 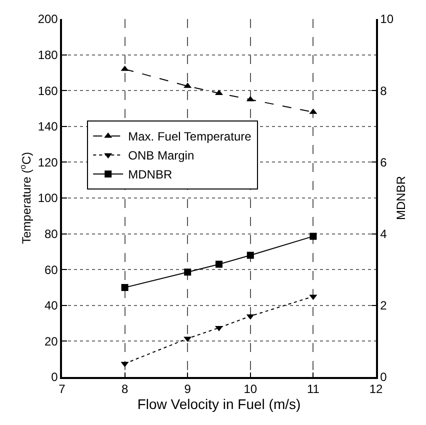 What do you see at coordinates (51, 305) in the screenshot?
I see `y-tick-label: 40` at bounding box center [51, 305].